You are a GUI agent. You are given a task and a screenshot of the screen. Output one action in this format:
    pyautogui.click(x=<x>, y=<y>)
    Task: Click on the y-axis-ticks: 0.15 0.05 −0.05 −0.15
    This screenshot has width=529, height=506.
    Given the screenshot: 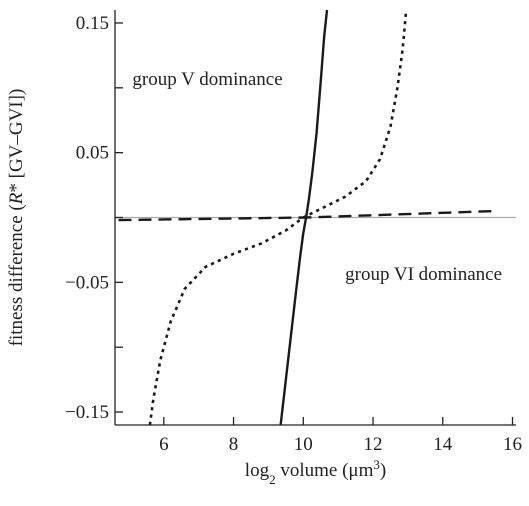 What is the action you would take?
    pyautogui.click(x=94, y=218)
    